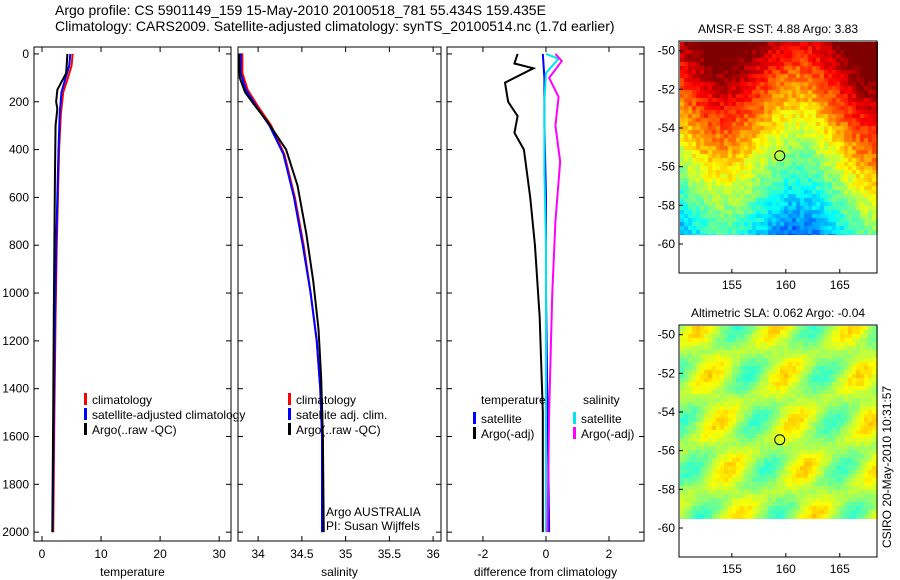 This screenshot has height=580, width=900. Describe the element at coordinates (25, 54) in the screenshot. I see `y-tick-label: 0` at that location.